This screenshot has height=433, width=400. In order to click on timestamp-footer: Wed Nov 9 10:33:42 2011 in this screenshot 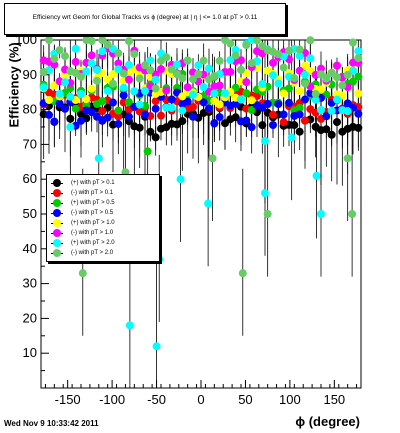, I will do `click(51, 423)`.